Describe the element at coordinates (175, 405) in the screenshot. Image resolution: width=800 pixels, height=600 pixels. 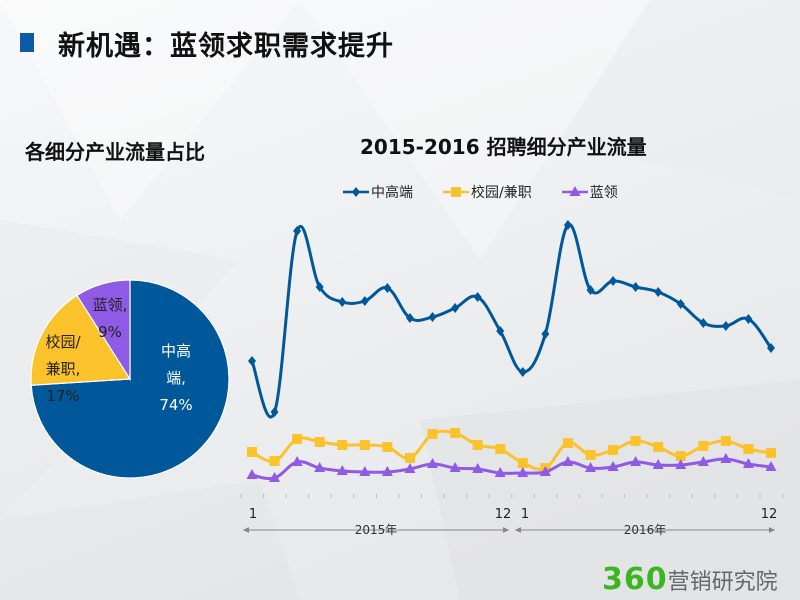
I see `pie-data-label: 74%` at that location.